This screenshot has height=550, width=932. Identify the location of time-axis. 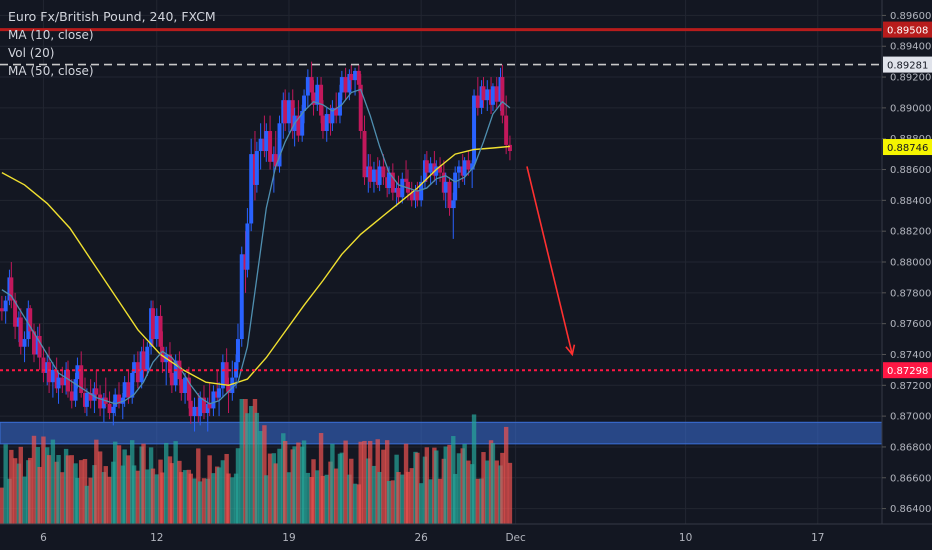
(466, 537).